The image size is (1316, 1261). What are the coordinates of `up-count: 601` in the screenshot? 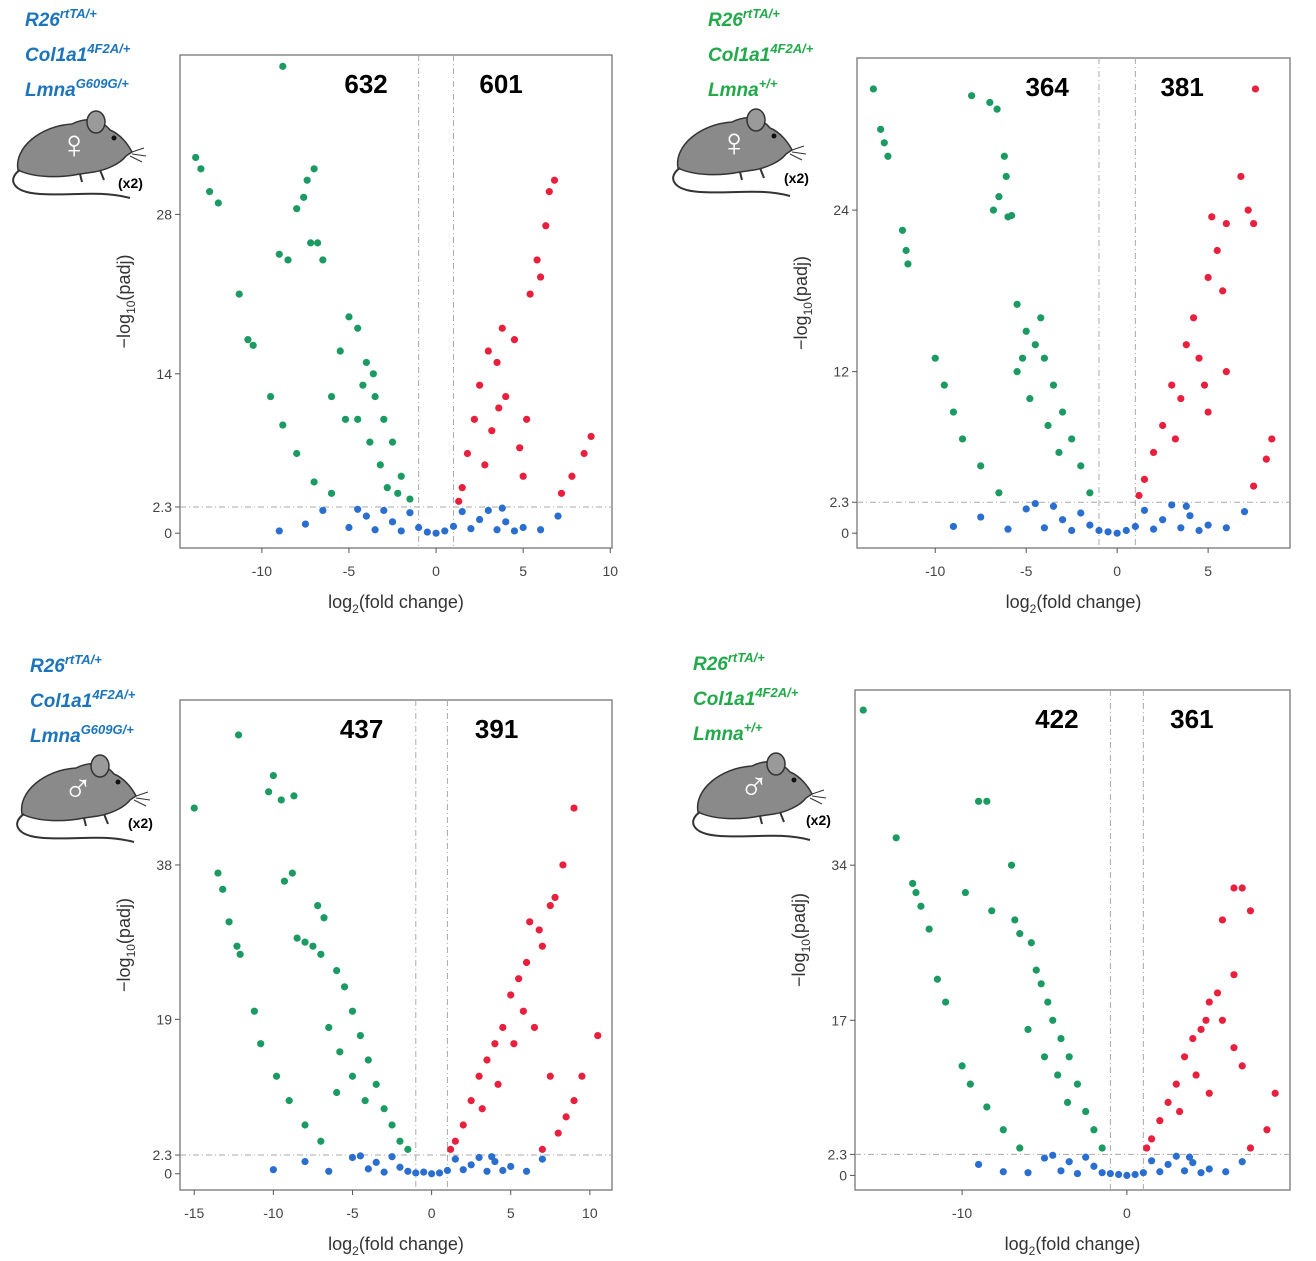 It's located at (500, 84).